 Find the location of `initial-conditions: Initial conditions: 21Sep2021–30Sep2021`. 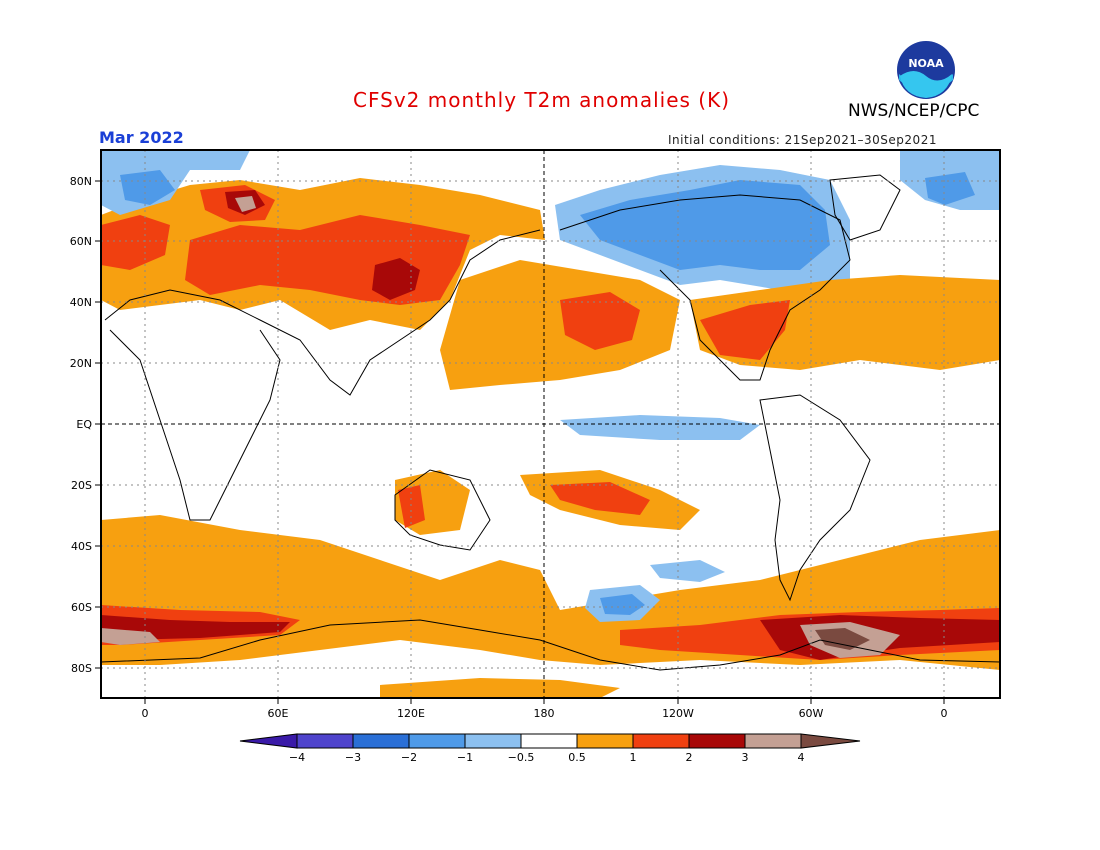

initial-conditions: Initial conditions: 21Sep2021–30Sep2021 is located at coordinates (802, 140).